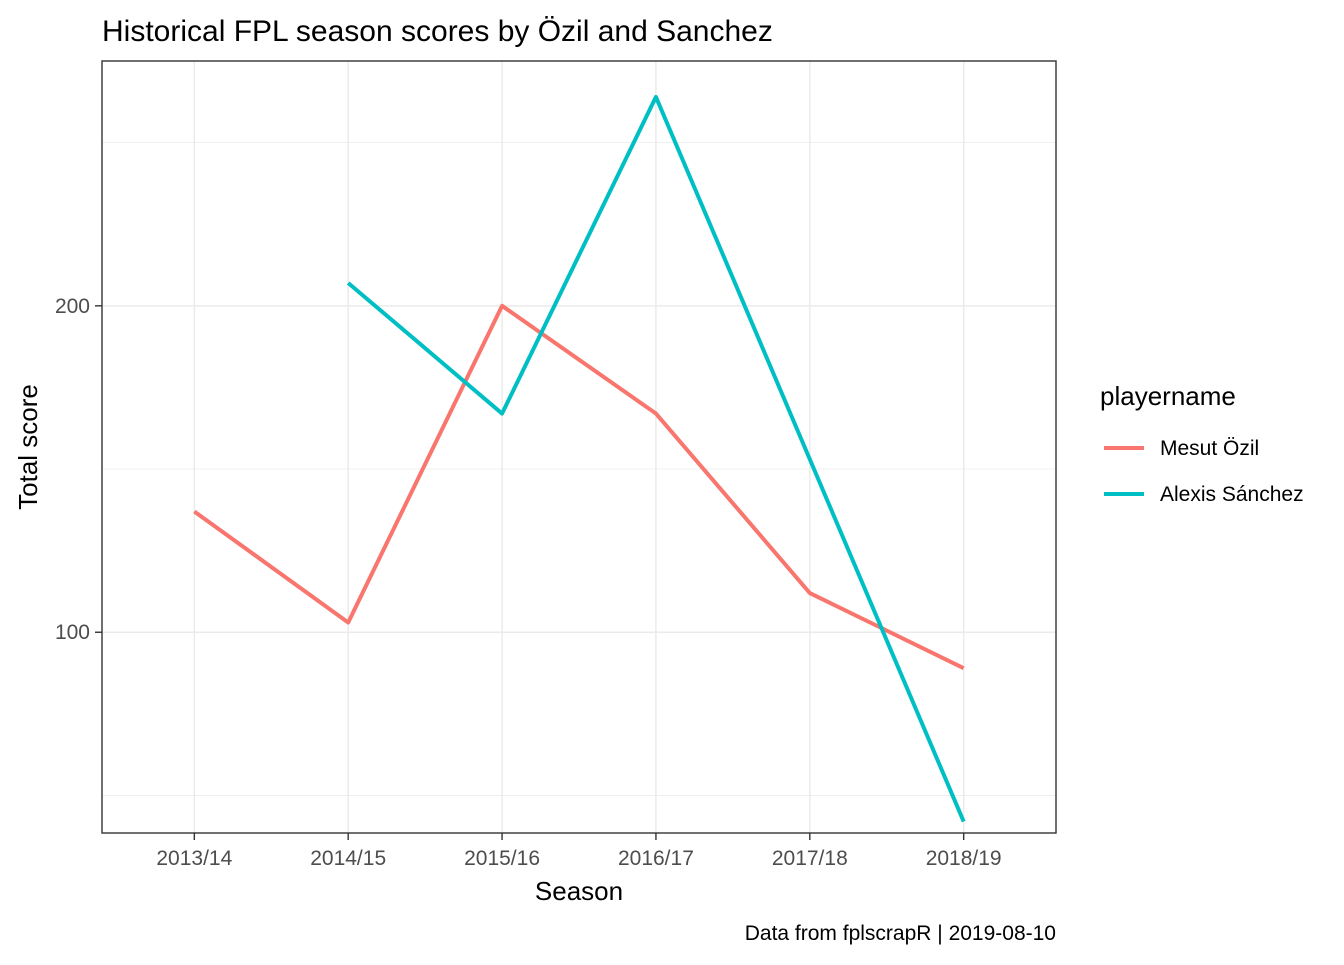  I want to click on x-tick-label: 2013/14, so click(194, 858).